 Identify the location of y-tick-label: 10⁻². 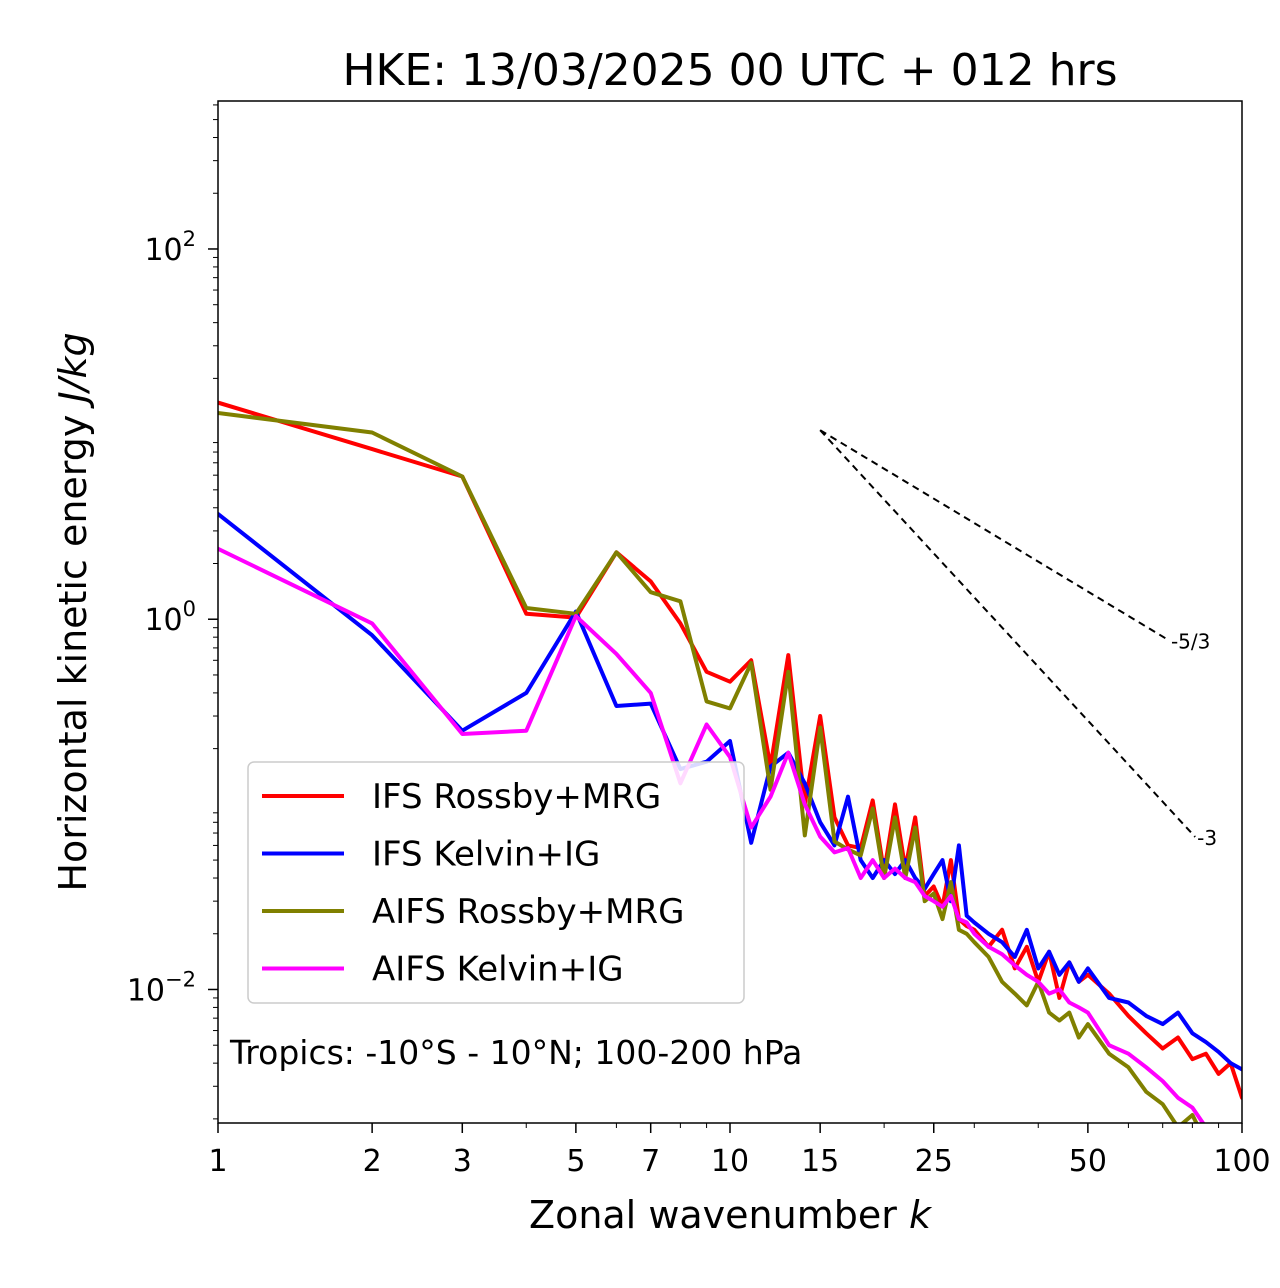
(161, 987).